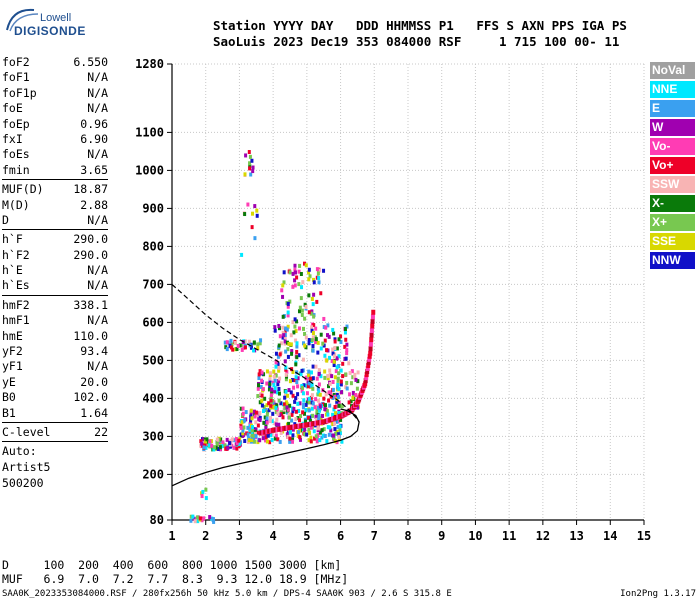 This screenshot has width=700, height=600. What do you see at coordinates (94, 204) in the screenshot?
I see `param-value: 2.88` at bounding box center [94, 204].